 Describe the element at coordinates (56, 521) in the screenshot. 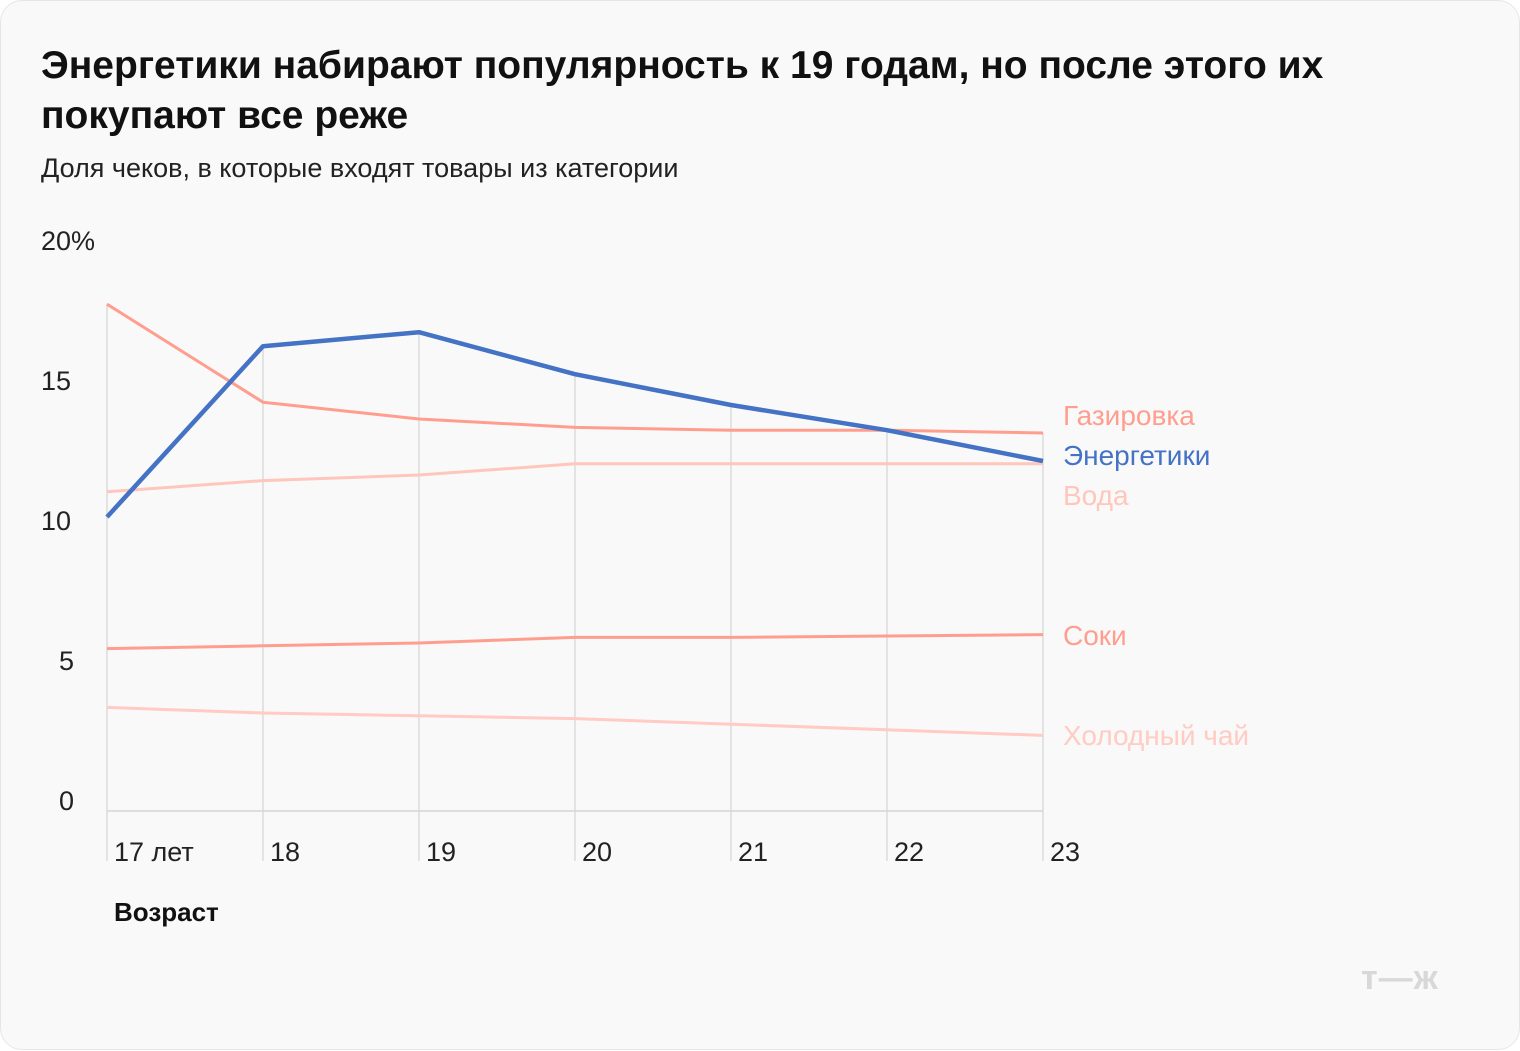

I see `y-tick-label: 10` at that location.